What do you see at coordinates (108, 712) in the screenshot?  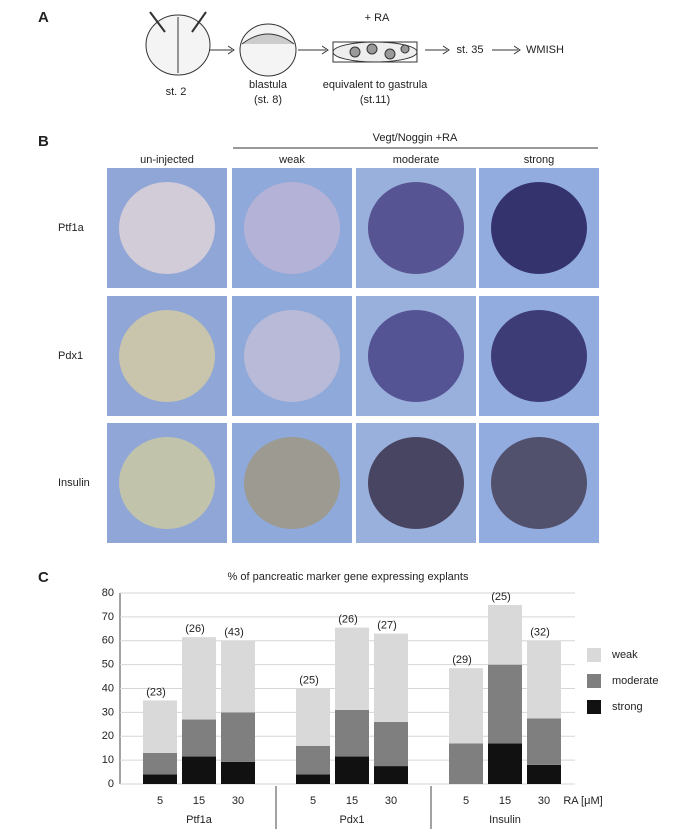 I see `y-tick-label: 30` at bounding box center [108, 712].